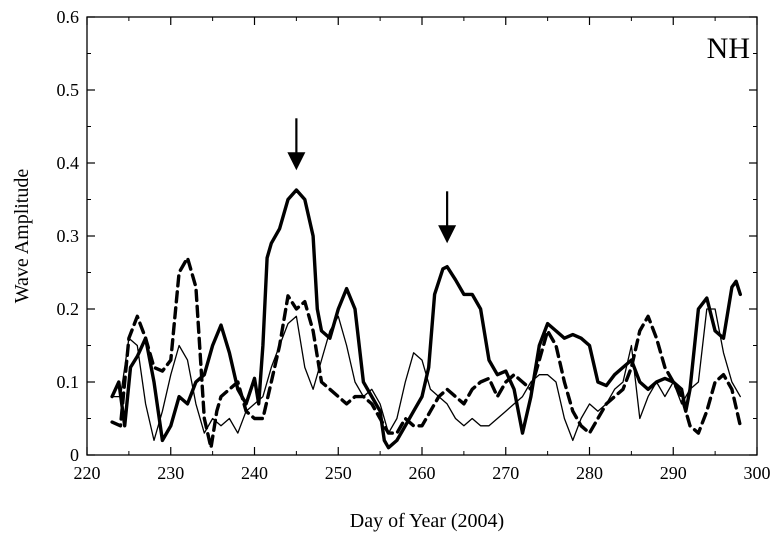 The width and height of the screenshot is (776, 534). I want to click on y-axis-label: Wave Amplitude, so click(22, 236).